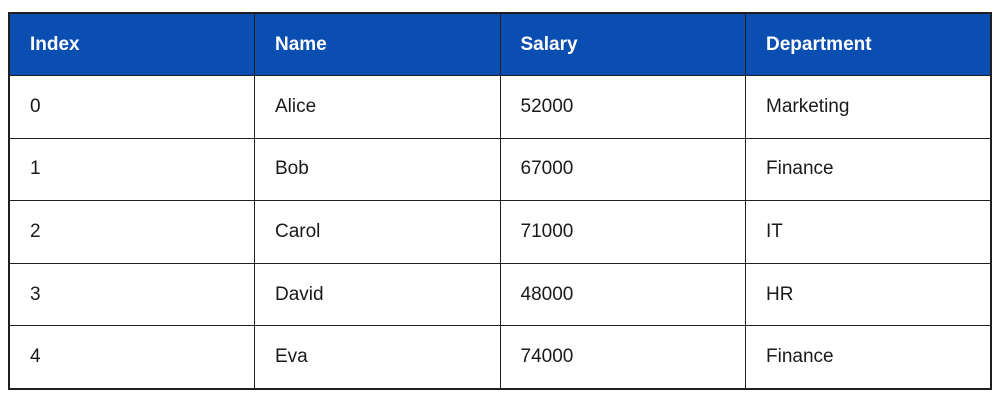 The image size is (1000, 400). What do you see at coordinates (131, 232) in the screenshot?
I see `cell-index: 2` at bounding box center [131, 232].